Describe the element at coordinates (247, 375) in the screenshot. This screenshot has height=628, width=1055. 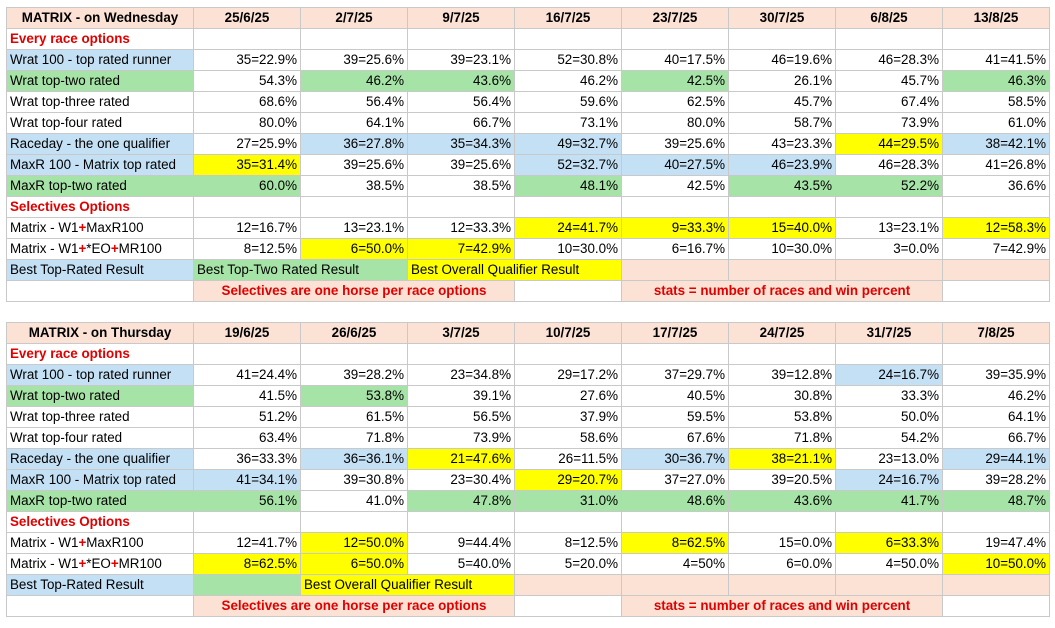
I see `stat-cell: 41=24.4%` at that location.